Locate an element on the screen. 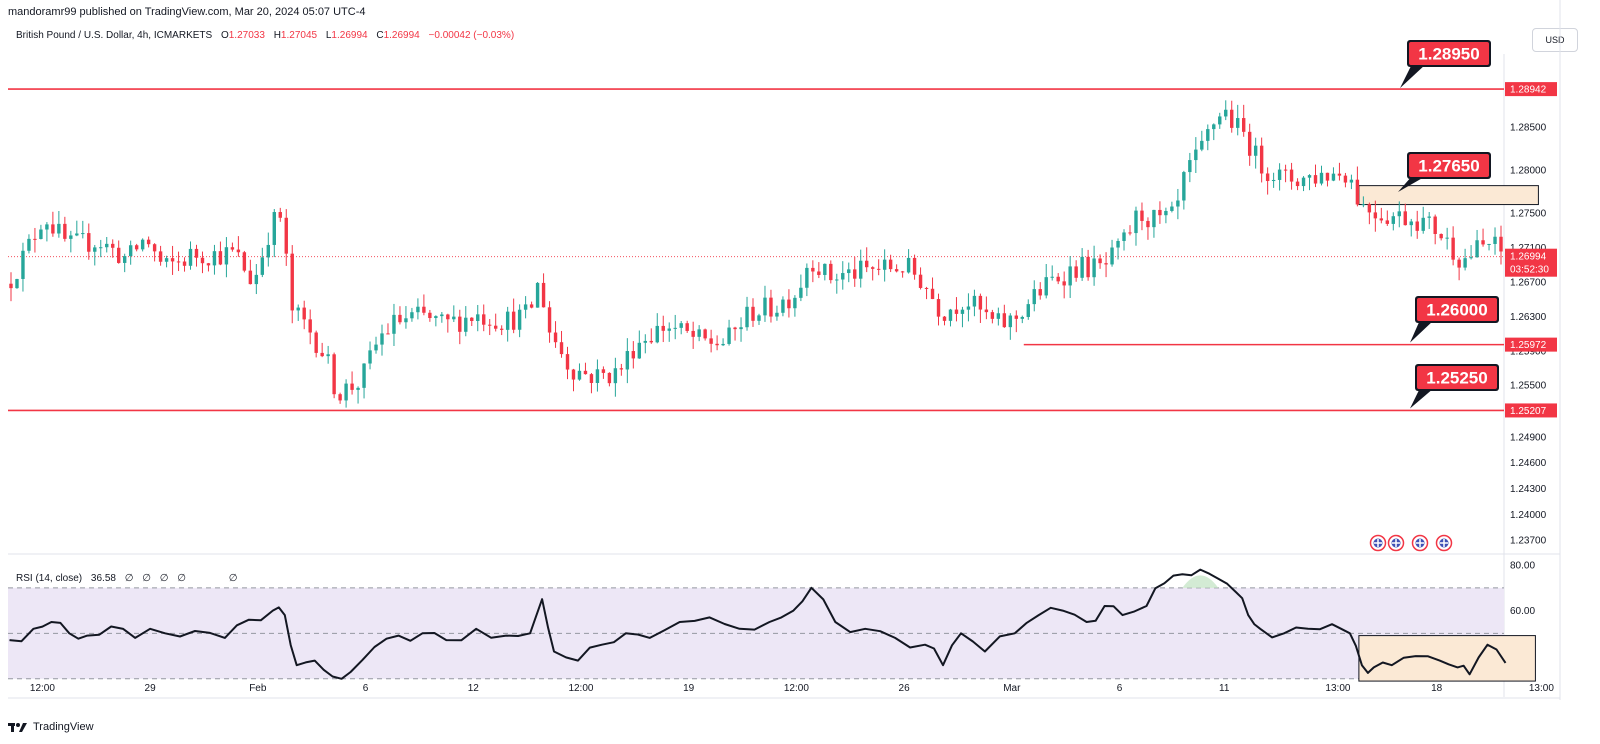 This screenshot has height=744, width=1600. time-axis-tick: Mar is located at coordinates (1012, 688).